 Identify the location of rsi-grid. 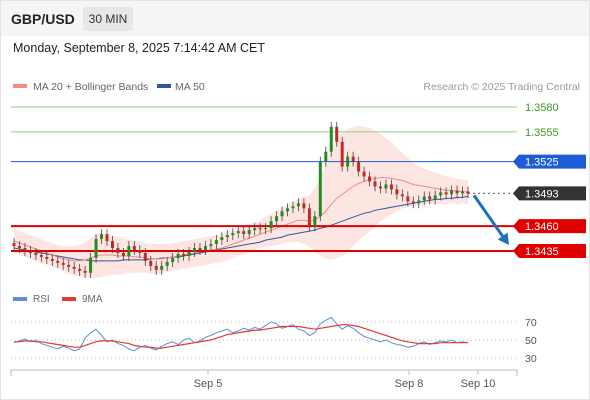
(264, 340).